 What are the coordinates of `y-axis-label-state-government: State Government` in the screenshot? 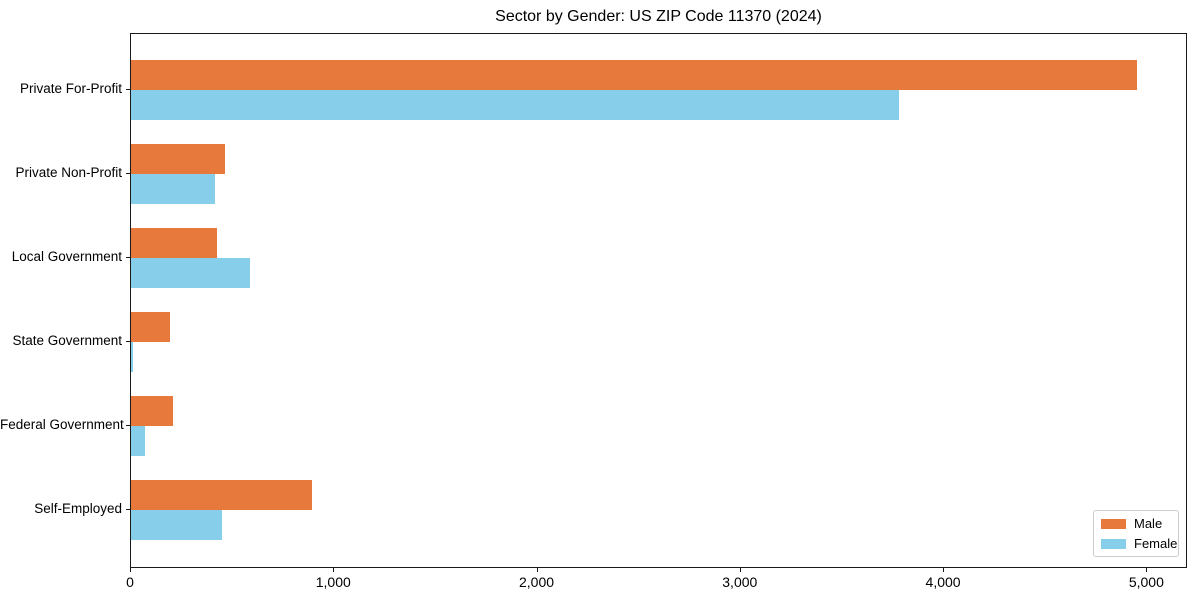 It's located at (67, 340).